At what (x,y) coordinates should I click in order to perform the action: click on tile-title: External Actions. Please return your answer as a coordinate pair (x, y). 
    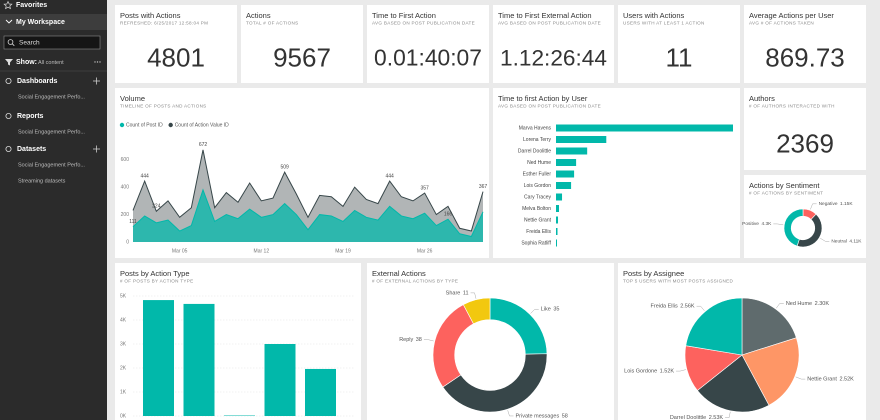
    Looking at the image, I should click on (399, 273).